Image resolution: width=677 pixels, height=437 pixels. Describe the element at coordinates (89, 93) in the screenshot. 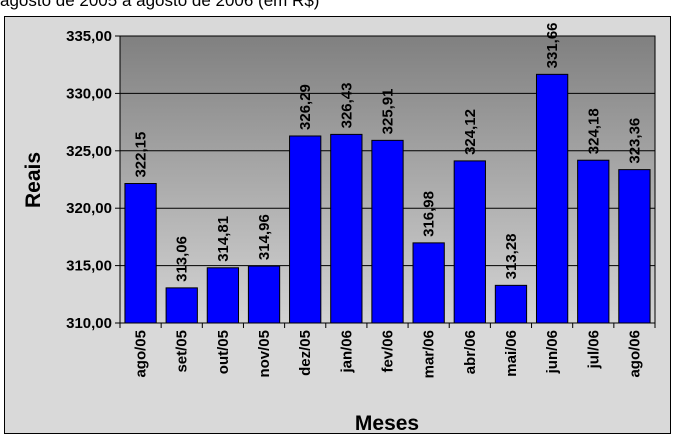

I see `y-tick-label: 330,00` at that location.